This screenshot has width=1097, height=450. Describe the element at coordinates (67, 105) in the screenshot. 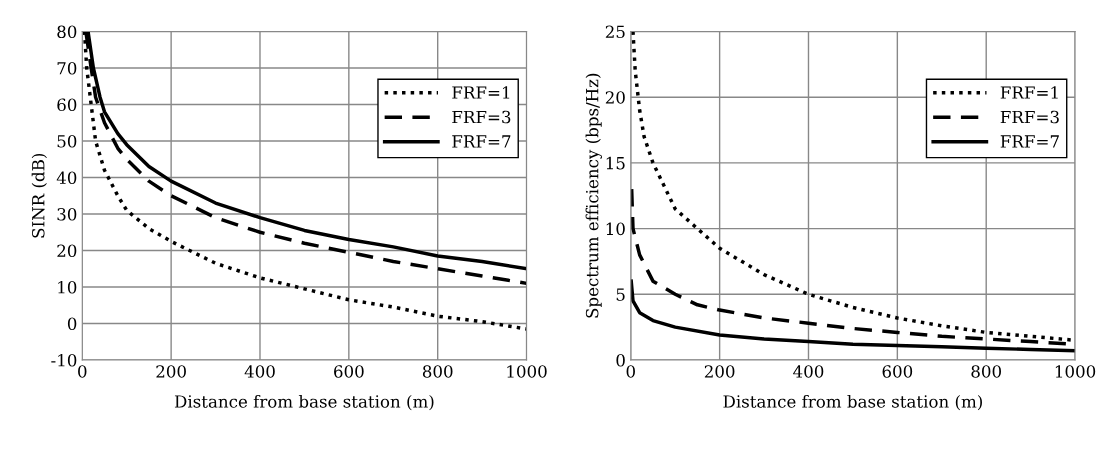

I see `y-tick-label: 60` at that location.